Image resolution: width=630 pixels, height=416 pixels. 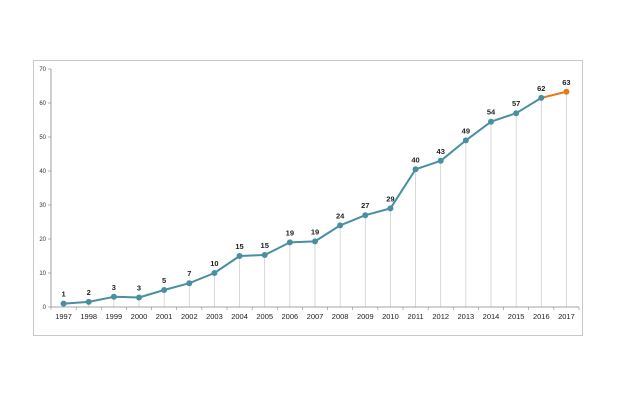 What do you see at coordinates (541, 316) in the screenshot?
I see `x-tick-label: 2016` at bounding box center [541, 316].